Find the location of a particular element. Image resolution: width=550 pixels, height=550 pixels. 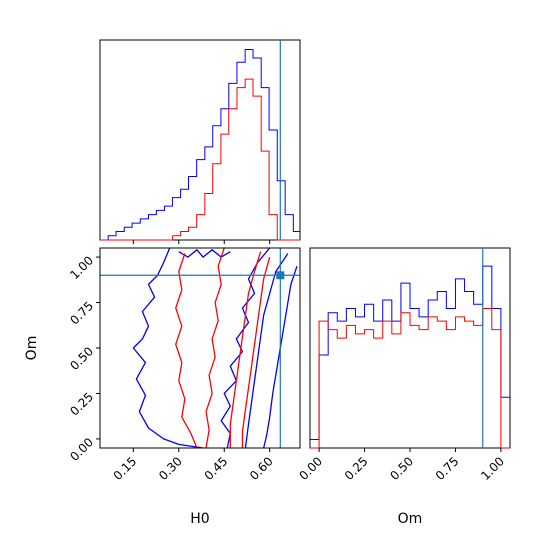

om-tick-label-2: 0.50 is located at coordinates (81, 358).